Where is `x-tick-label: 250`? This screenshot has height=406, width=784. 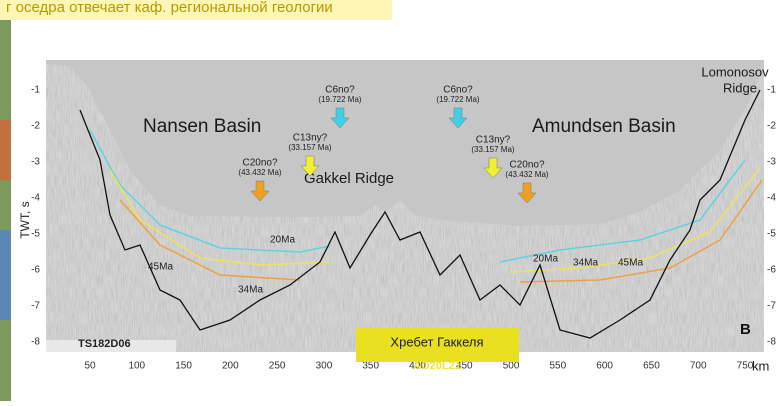
x-tick-label: 250 is located at coordinates (277, 366).